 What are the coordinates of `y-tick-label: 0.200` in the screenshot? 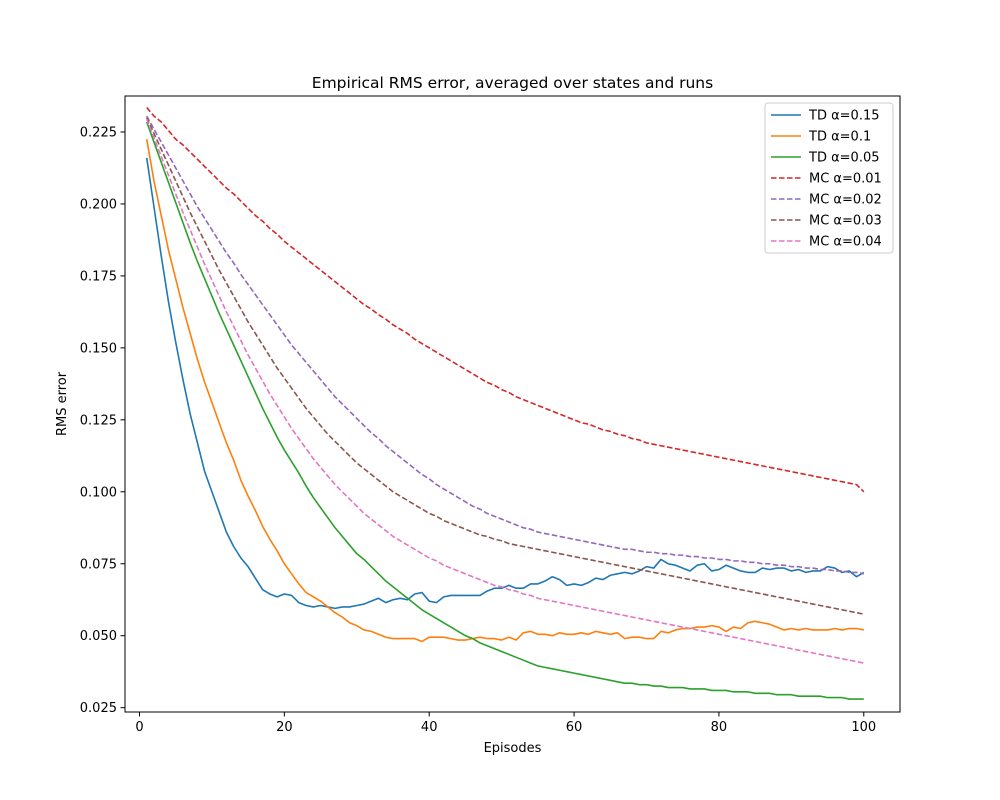 It's located at (98, 204).